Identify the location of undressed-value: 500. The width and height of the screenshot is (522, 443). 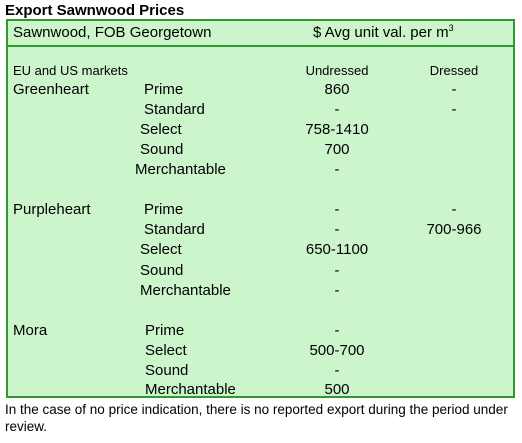
(337, 389).